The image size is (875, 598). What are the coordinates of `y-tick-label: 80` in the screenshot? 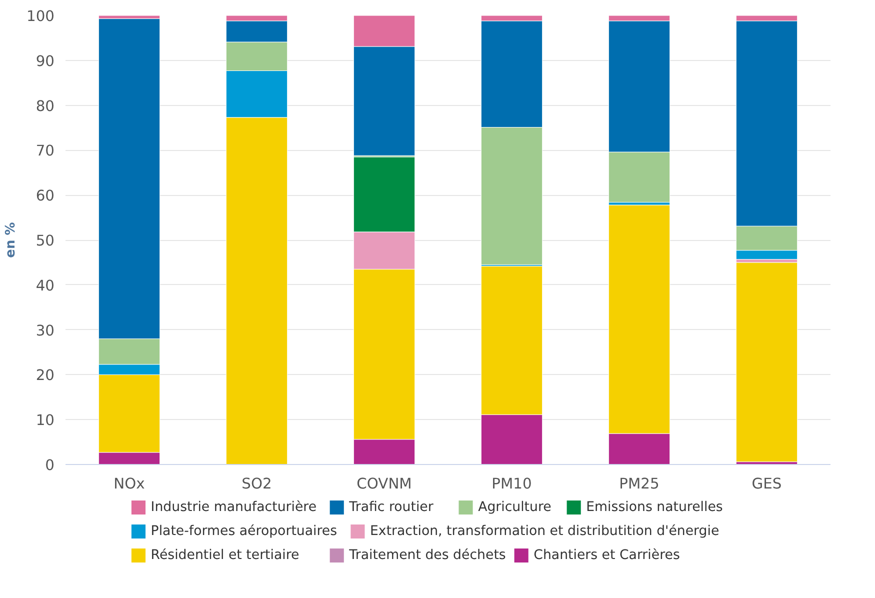 It's located at (45, 106).